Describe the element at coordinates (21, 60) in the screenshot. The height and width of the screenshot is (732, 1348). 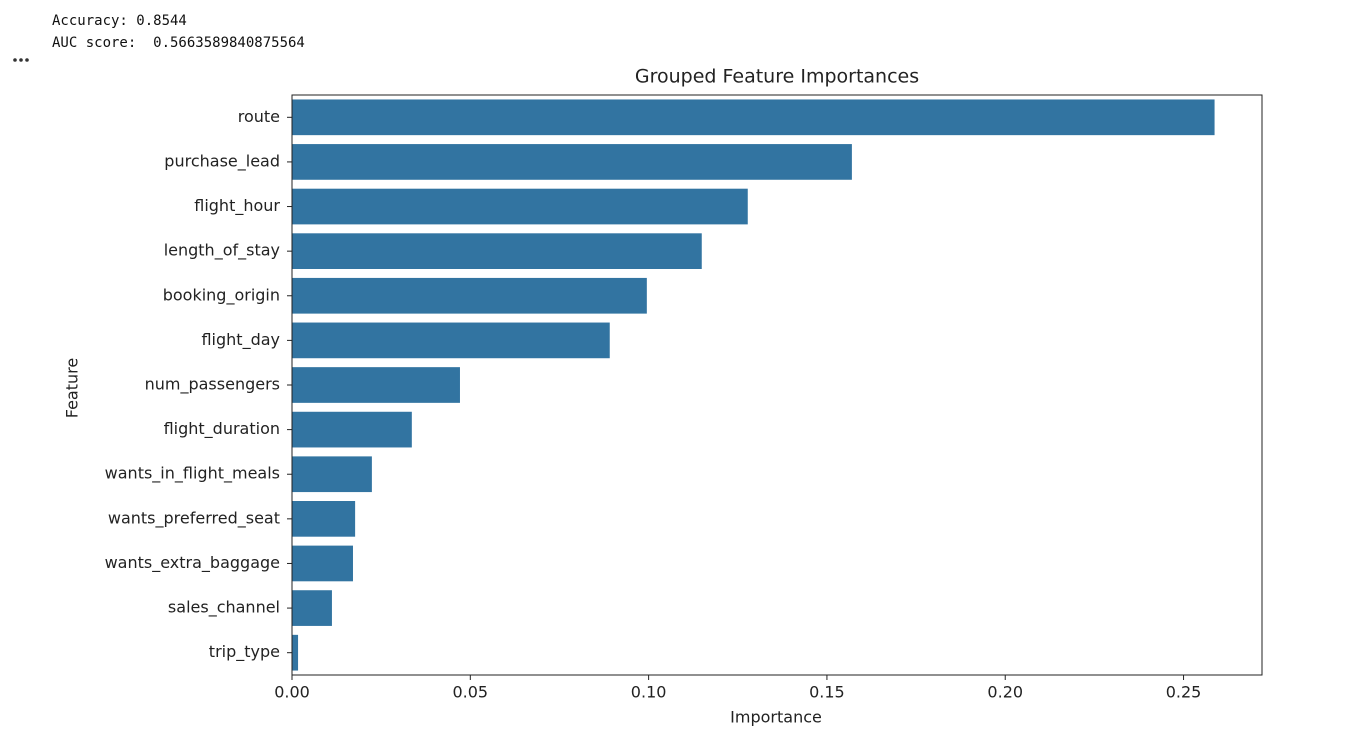
I see `more-icon` at that location.